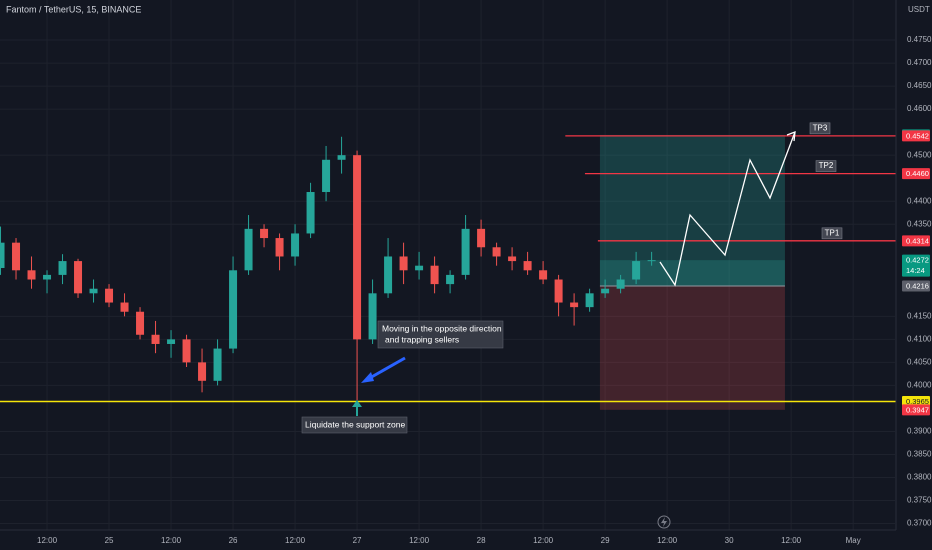 This screenshot has width=932, height=550. I want to click on price-badge-countdown: 14:24, so click(915, 270).